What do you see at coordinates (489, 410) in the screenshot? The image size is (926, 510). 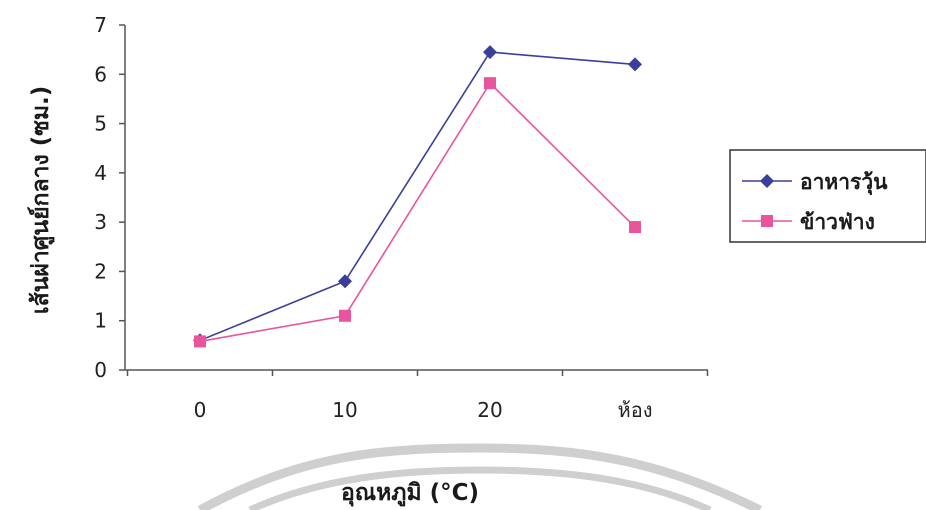 I see `x-tick-label: 20` at bounding box center [489, 410].